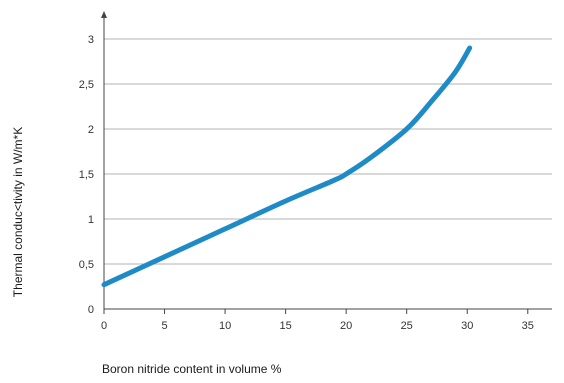 The width and height of the screenshot is (564, 383). Describe the element at coordinates (407, 326) in the screenshot. I see `x-tick-label: 25` at that location.